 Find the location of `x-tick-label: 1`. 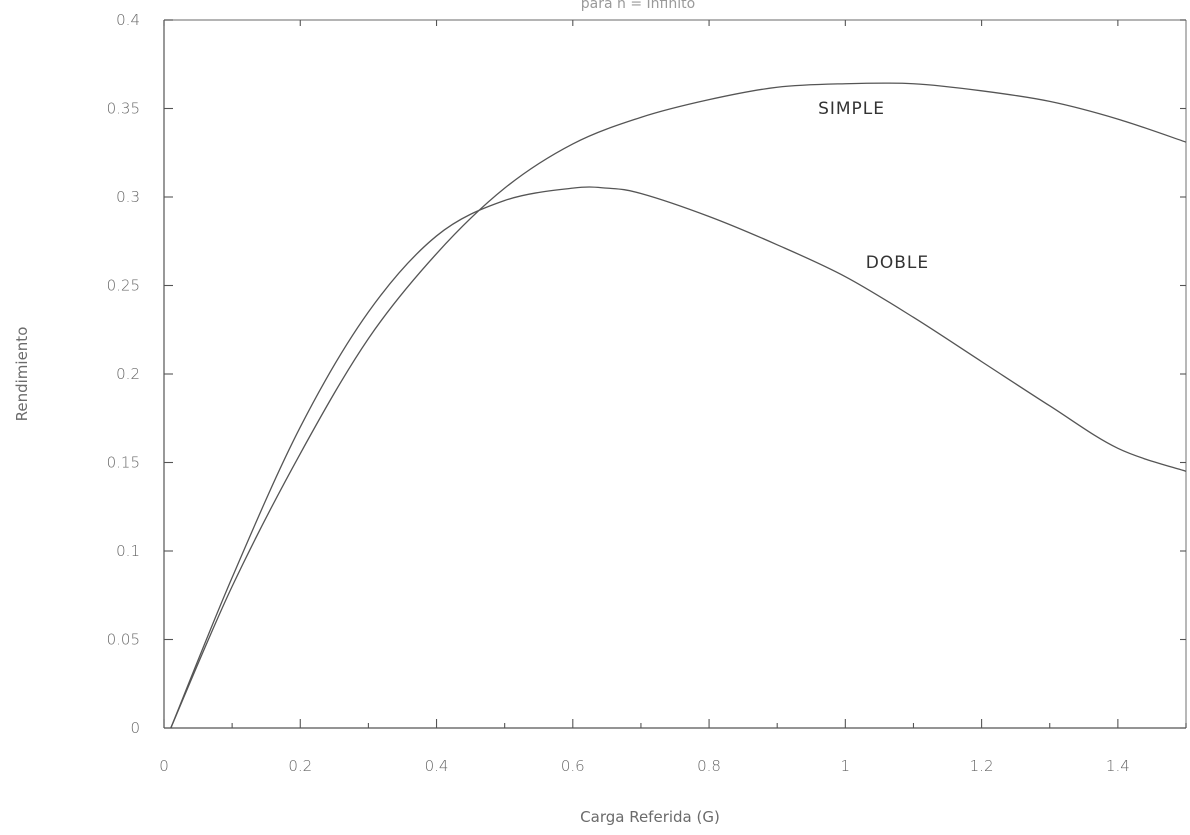

x-tick-label: 1 is located at coordinates (846, 766).